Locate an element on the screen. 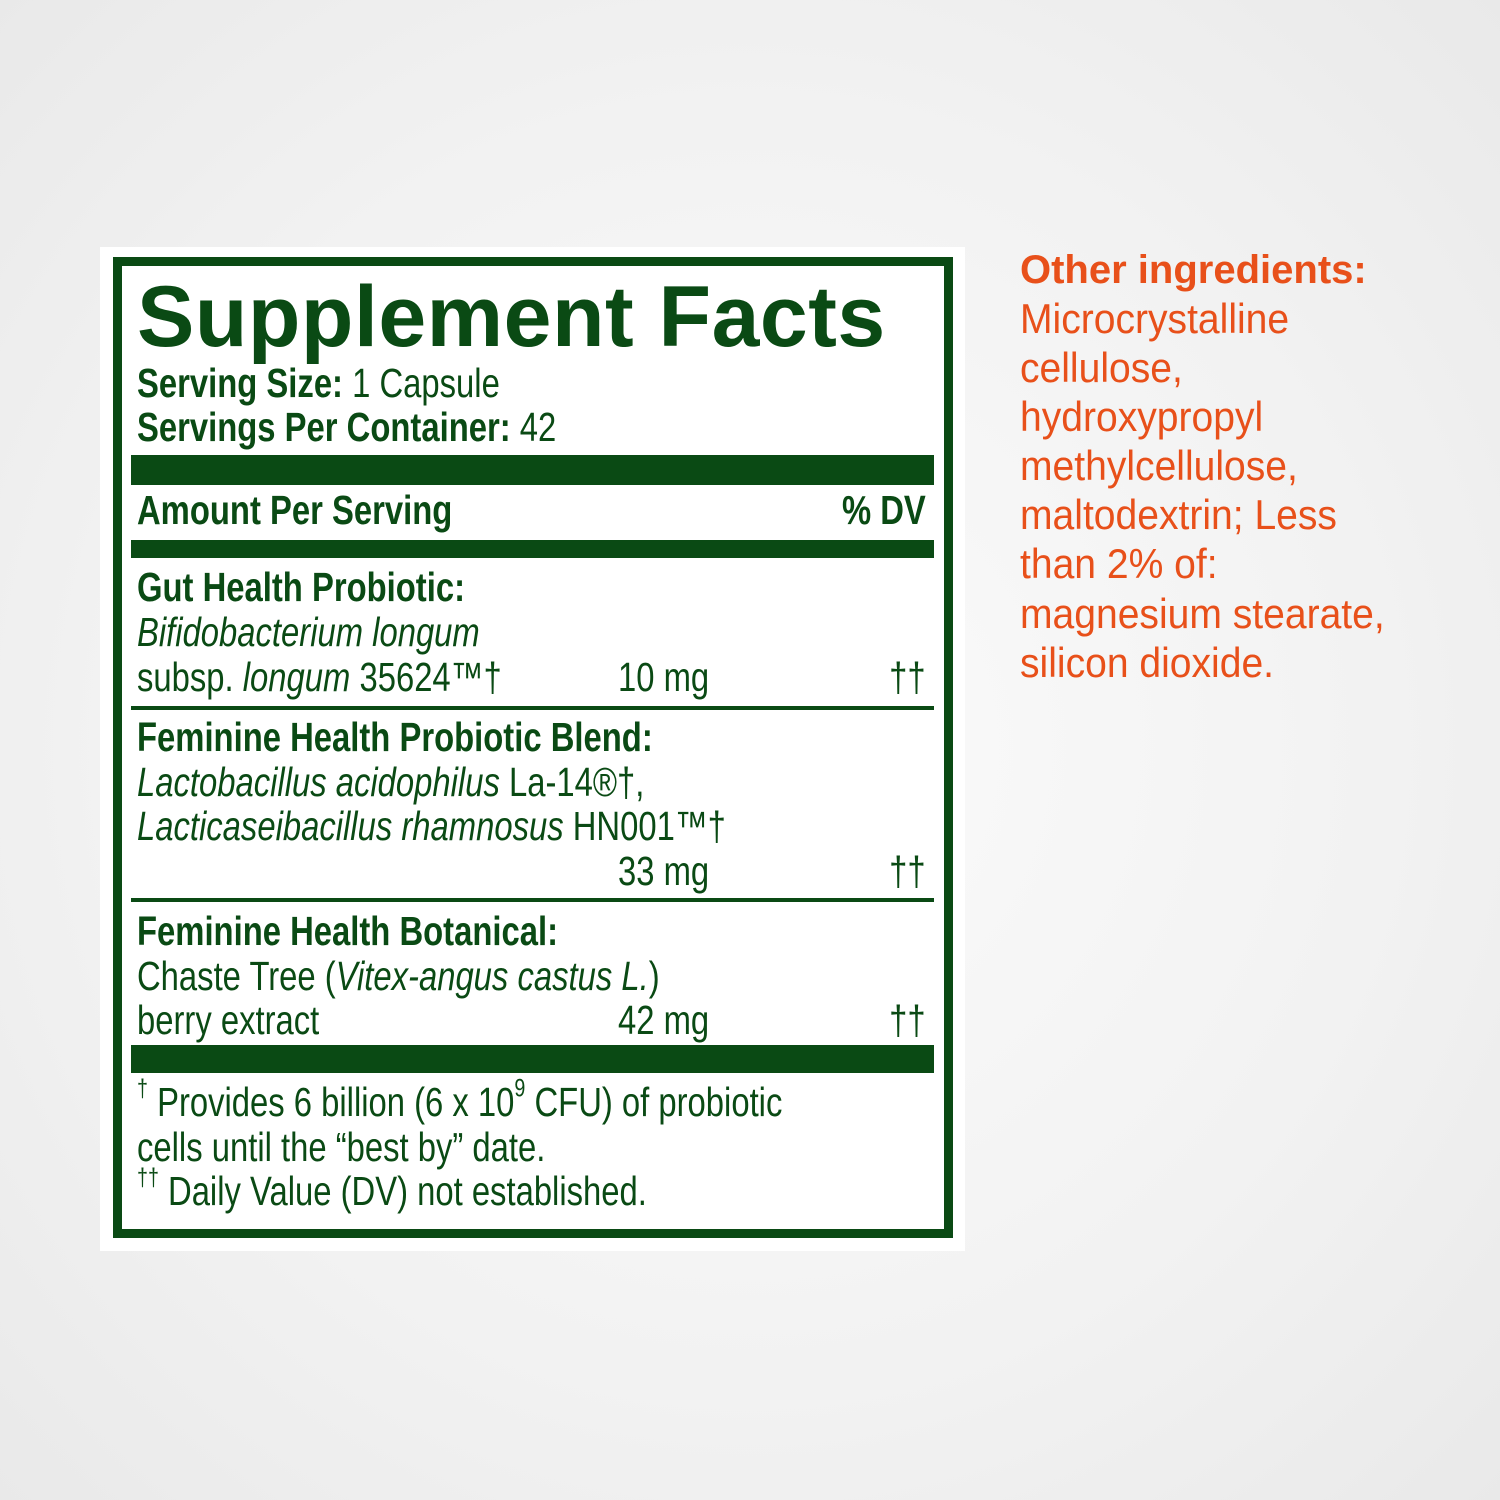 The width and height of the screenshot is (1500, 1500). ingredient-species: Lacticaseibacillus rhamnosus is located at coordinates (350, 826).